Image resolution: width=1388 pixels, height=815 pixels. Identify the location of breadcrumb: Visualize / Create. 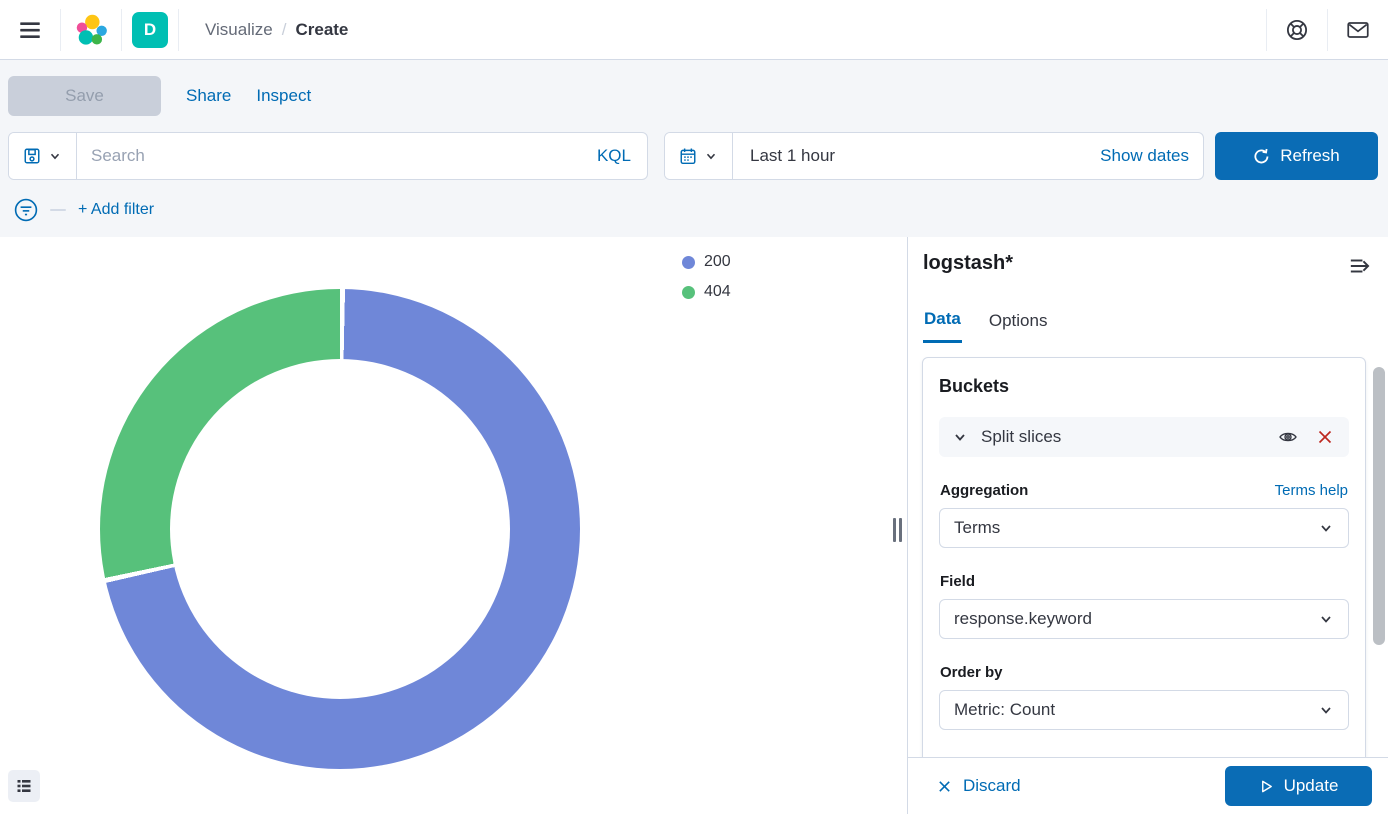
(276, 30).